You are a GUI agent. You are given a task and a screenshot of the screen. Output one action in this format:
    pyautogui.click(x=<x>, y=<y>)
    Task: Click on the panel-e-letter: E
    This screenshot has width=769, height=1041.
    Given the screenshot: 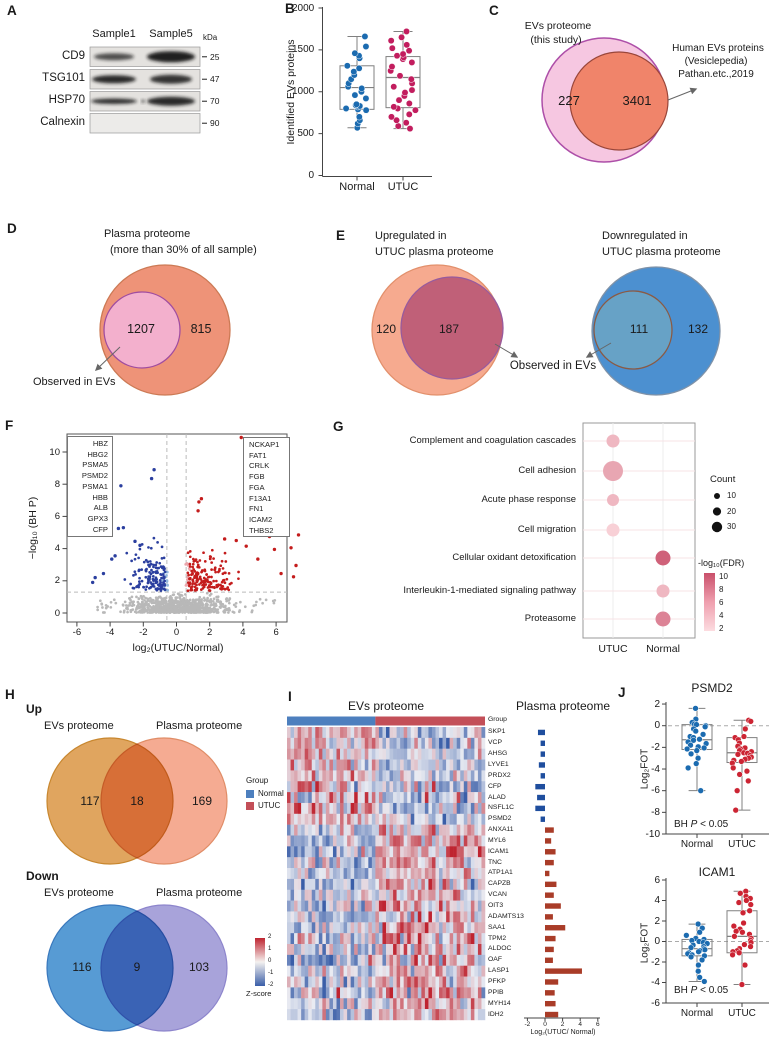 What is the action you would take?
    pyautogui.click(x=341, y=235)
    